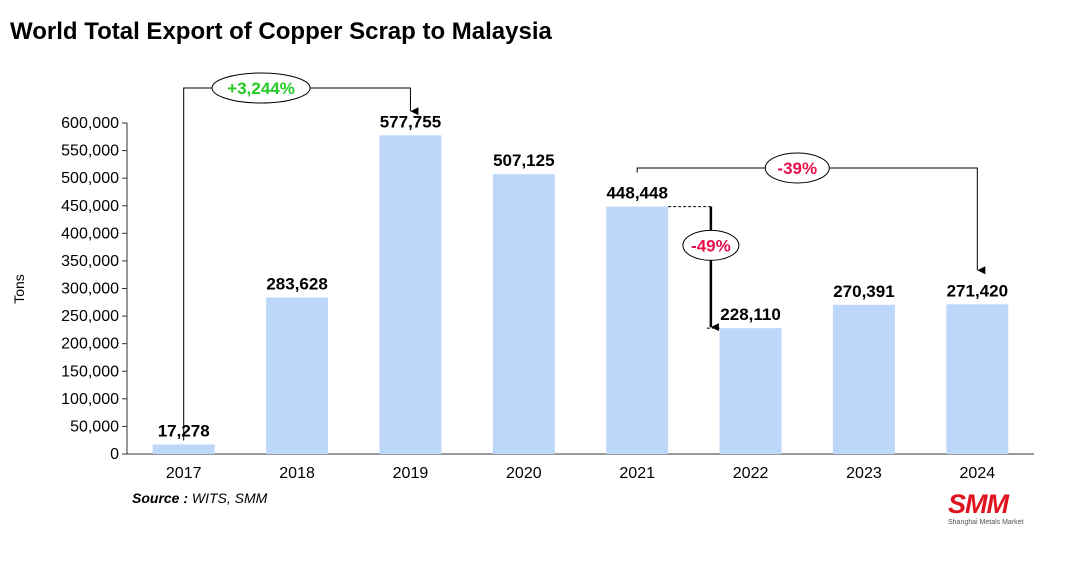 This screenshot has height=564, width=1070. Describe the element at coordinates (811, 221) in the screenshot. I see `change-connector` at that location.